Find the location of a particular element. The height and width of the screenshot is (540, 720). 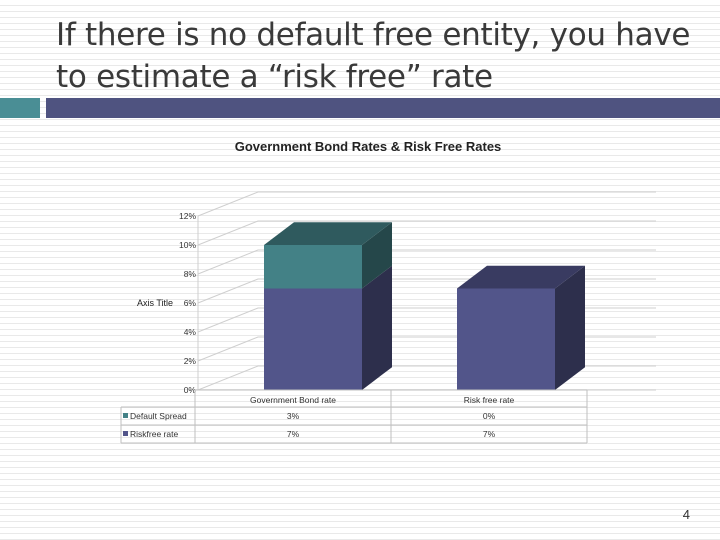

y-tick-label: 4% is located at coordinates (190, 332).